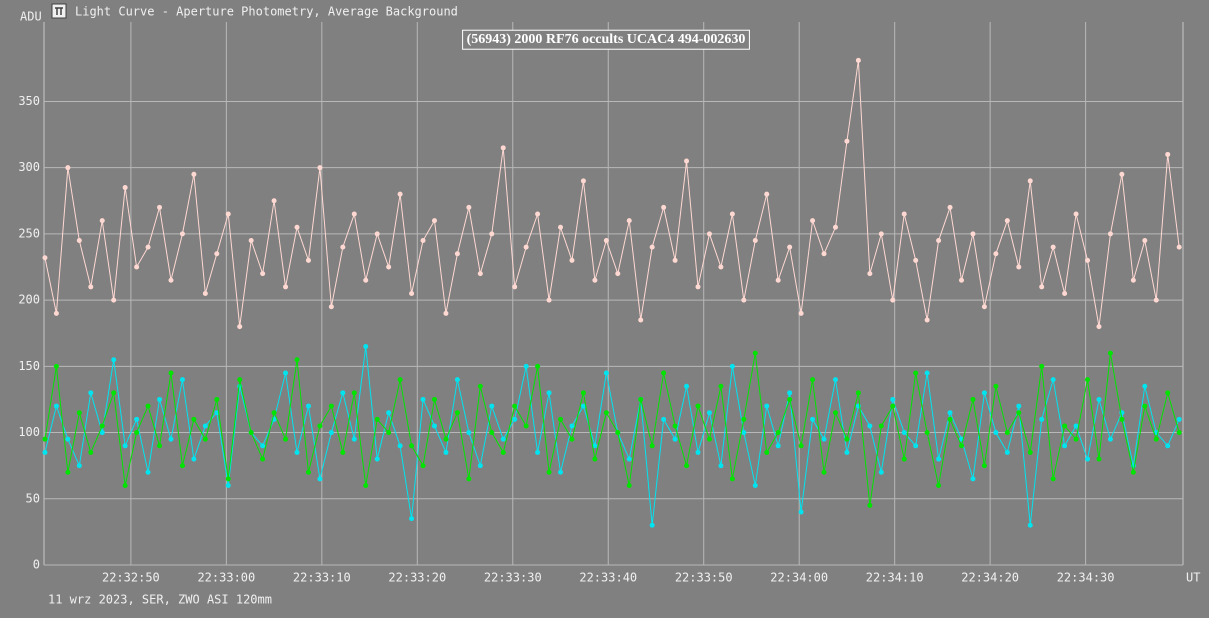  What do you see at coordinates (704, 578) in the screenshot?
I see `x-tick-label: 22:33:50` at bounding box center [704, 578].